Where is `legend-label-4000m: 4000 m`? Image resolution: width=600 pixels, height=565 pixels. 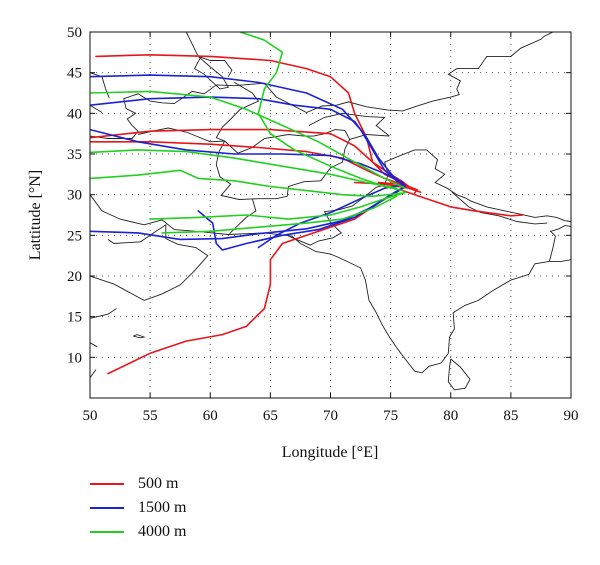
legend-label-4000m: 4000 m is located at coordinates (162, 531).